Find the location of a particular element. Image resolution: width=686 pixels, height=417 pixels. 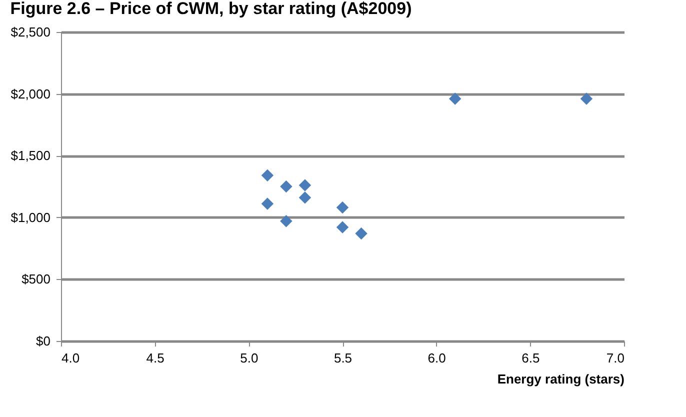

chart-title: Figure 2.6 – Price of CWM, by star rating (A$2009) is located at coordinates (211, 9).